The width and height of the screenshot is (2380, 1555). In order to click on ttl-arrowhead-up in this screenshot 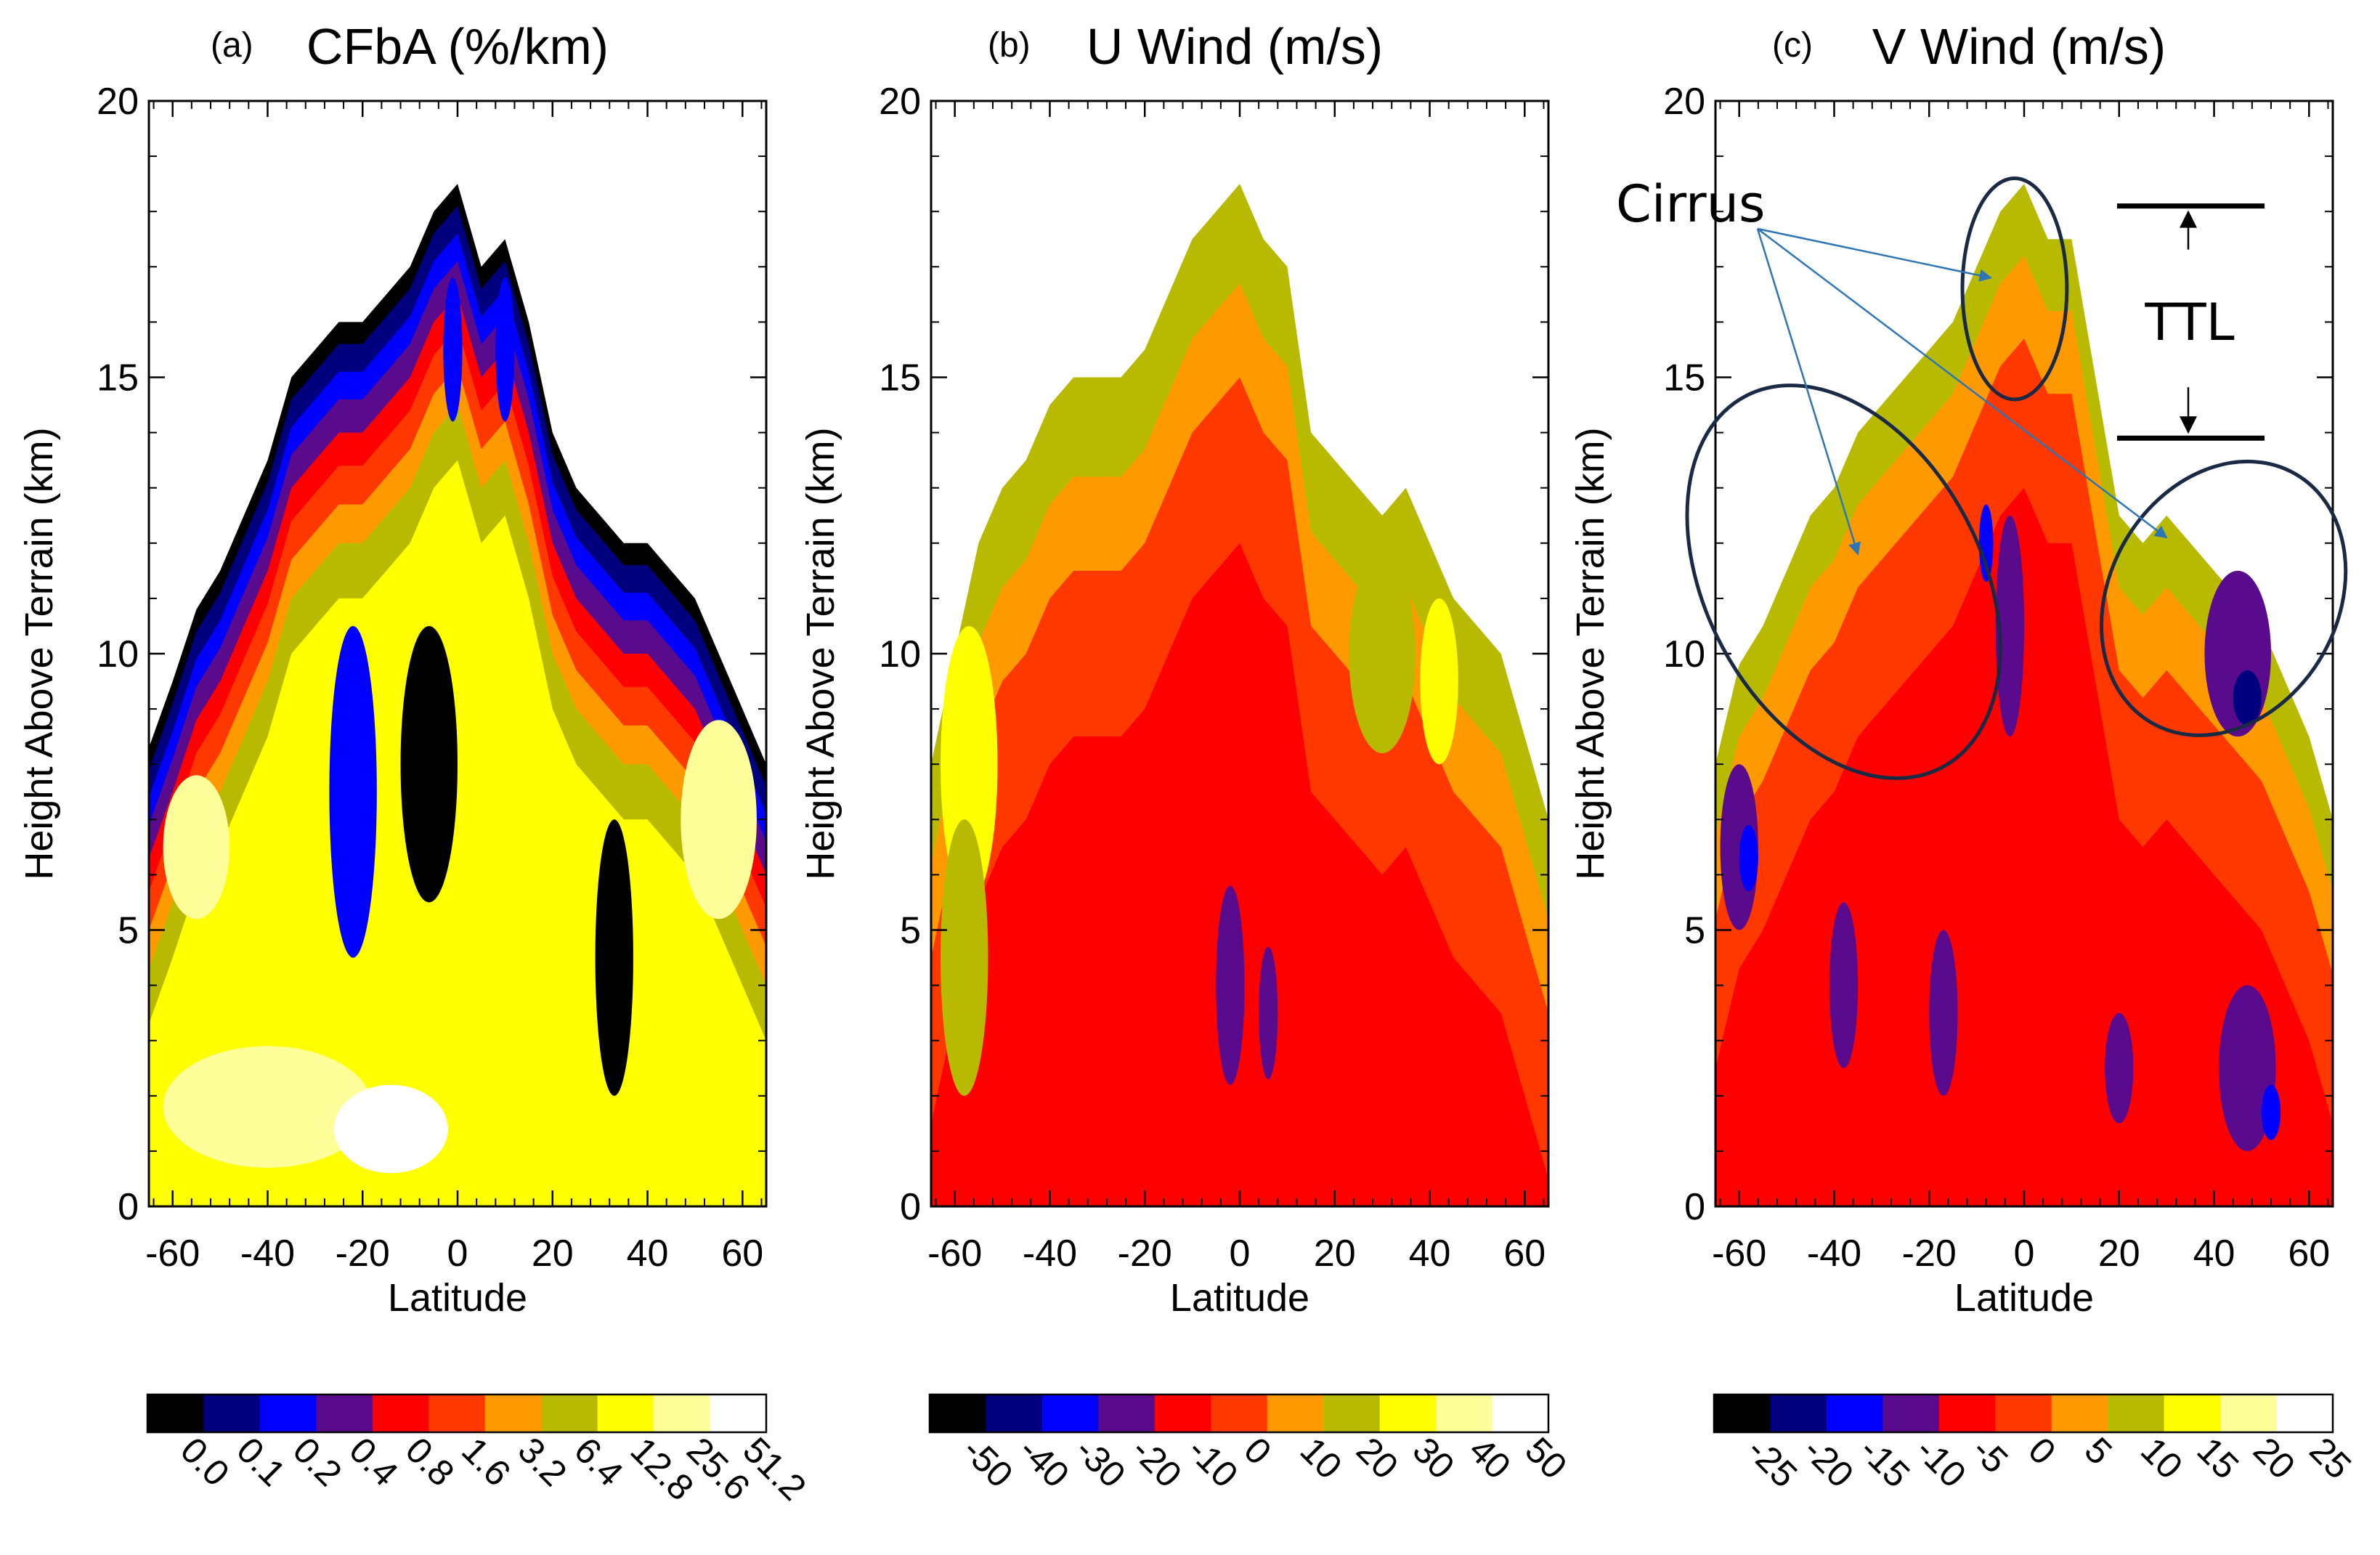, I will do `click(2188, 219)`.